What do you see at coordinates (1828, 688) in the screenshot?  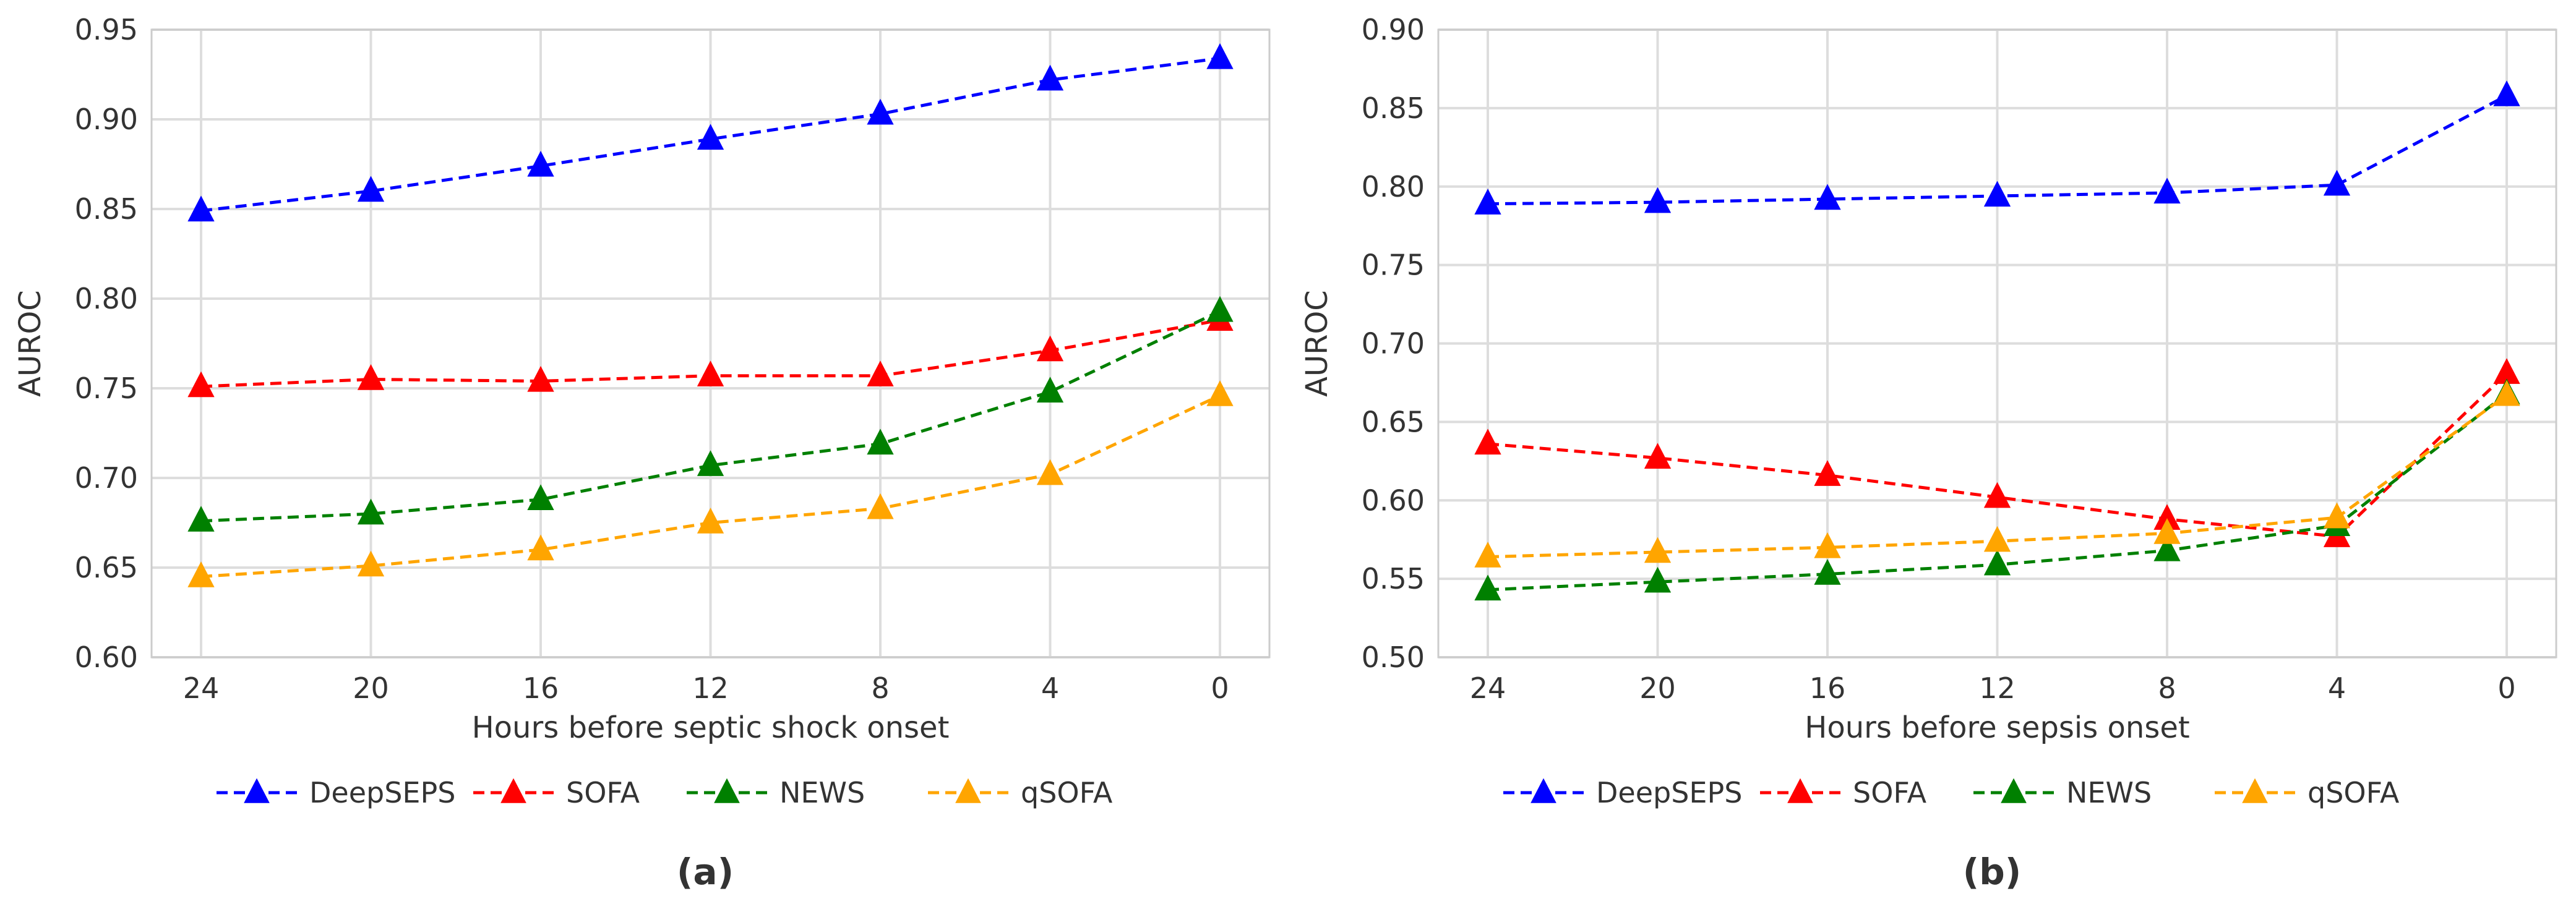 I see `x-tick-label: 16` at bounding box center [1828, 688].